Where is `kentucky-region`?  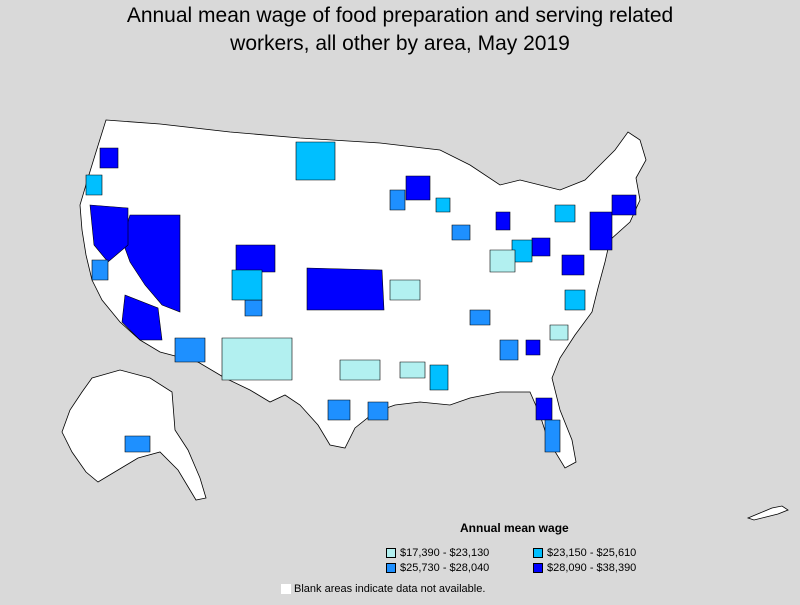
kentucky-region is located at coordinates (502, 261).